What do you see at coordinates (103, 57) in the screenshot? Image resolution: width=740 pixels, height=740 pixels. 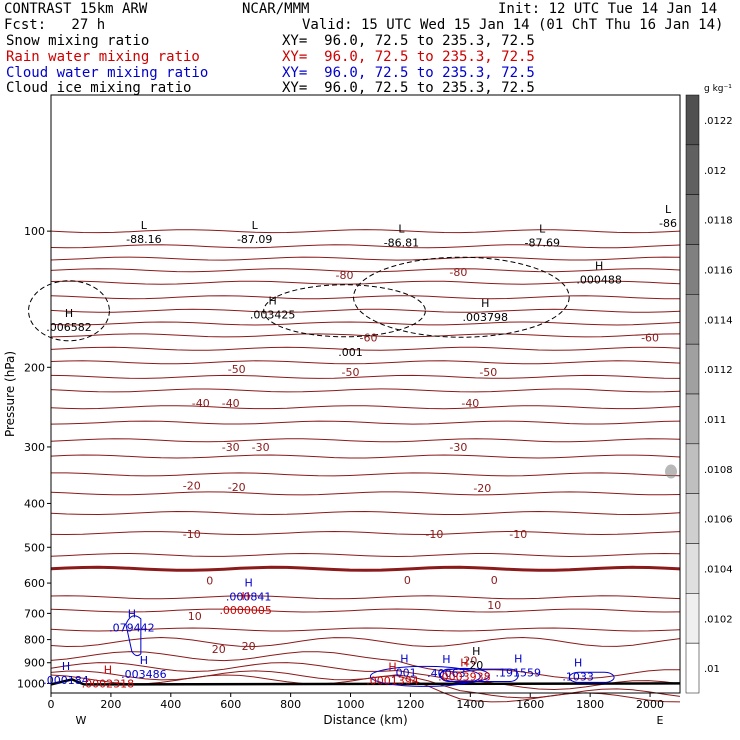 I see `field-label-rain: Rain water mixing ratio` at bounding box center [103, 57].